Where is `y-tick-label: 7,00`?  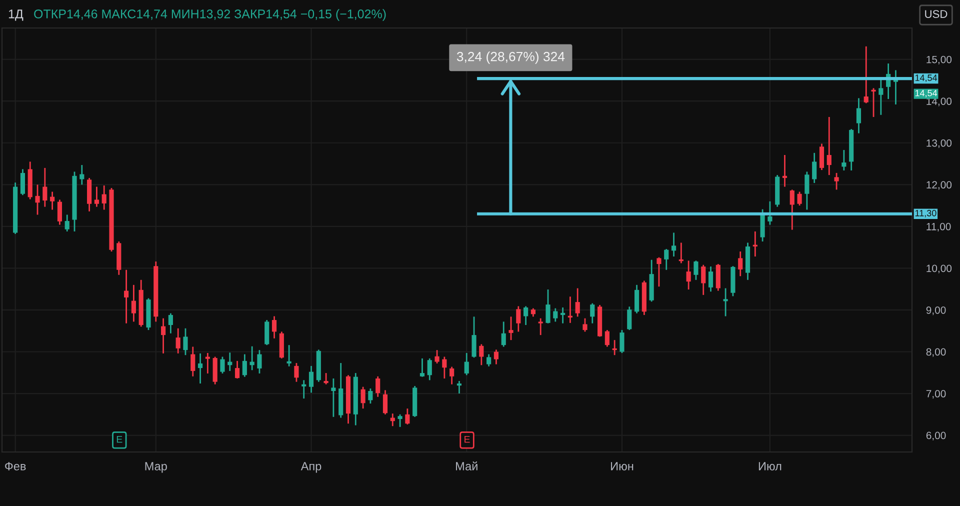
y-tick-label: 7,00 is located at coordinates (936, 394).